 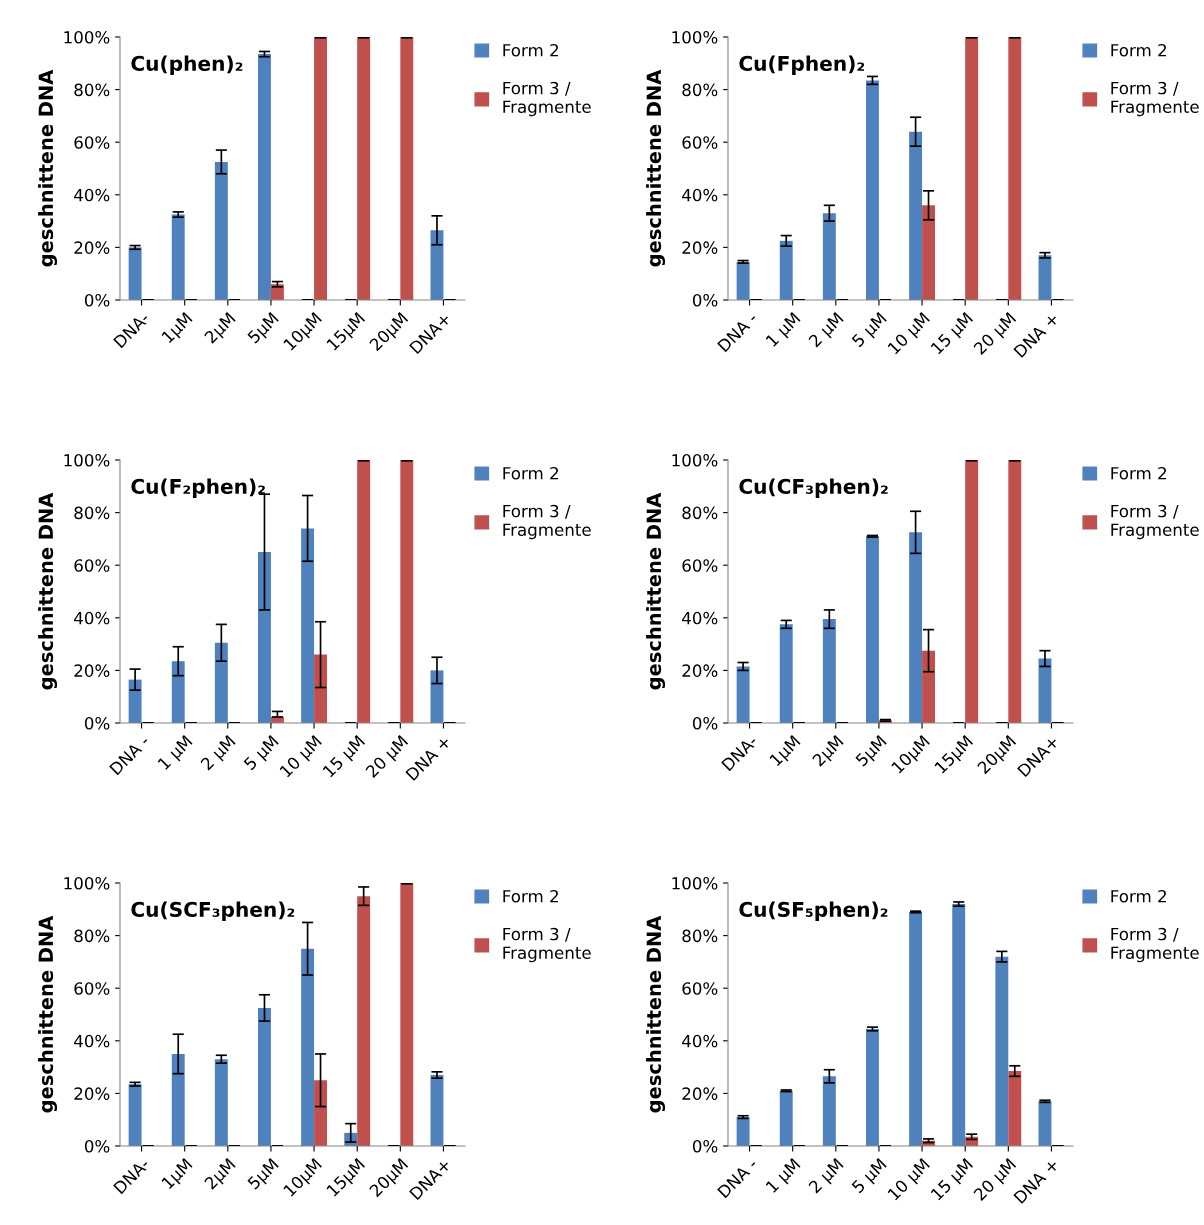 What do you see at coordinates (198, 488) in the screenshot?
I see `text: Cu(F₂phen)₂` at bounding box center [198, 488].